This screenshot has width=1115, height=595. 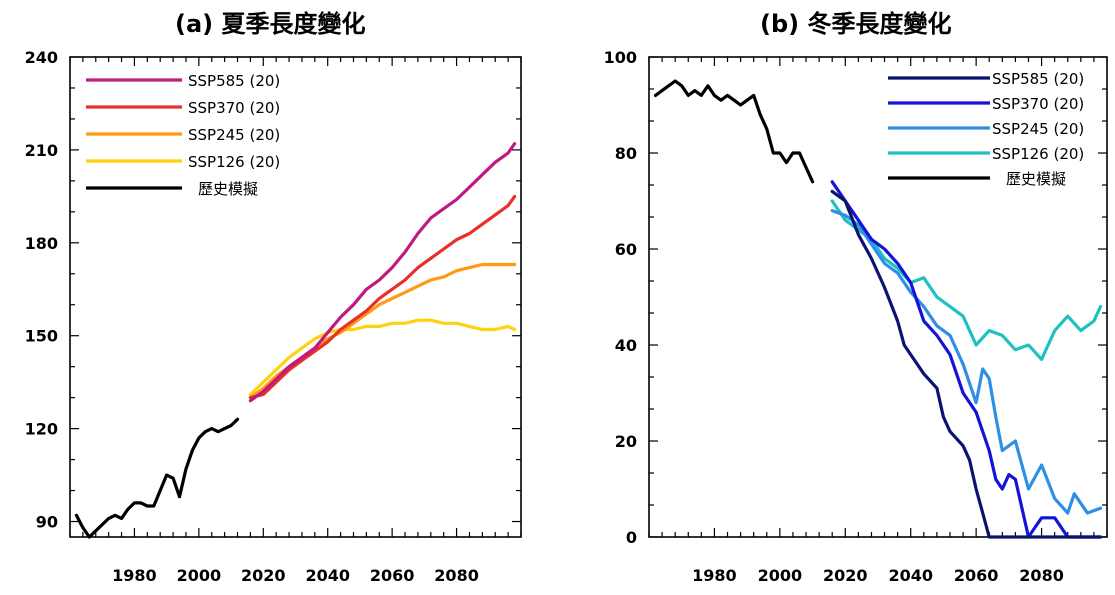 What do you see at coordinates (1038, 154) in the screenshot?
I see `chart-b-legend-label: SSP126 (20)` at bounding box center [1038, 154].